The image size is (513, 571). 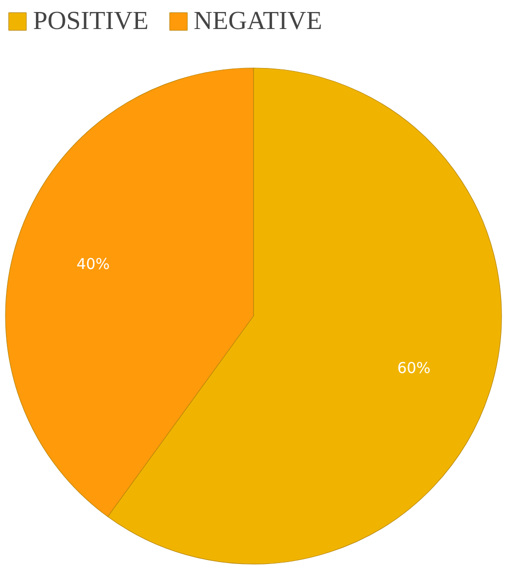 What do you see at coordinates (258, 21) in the screenshot?
I see `legend-label: NEGATIVE` at bounding box center [258, 21].